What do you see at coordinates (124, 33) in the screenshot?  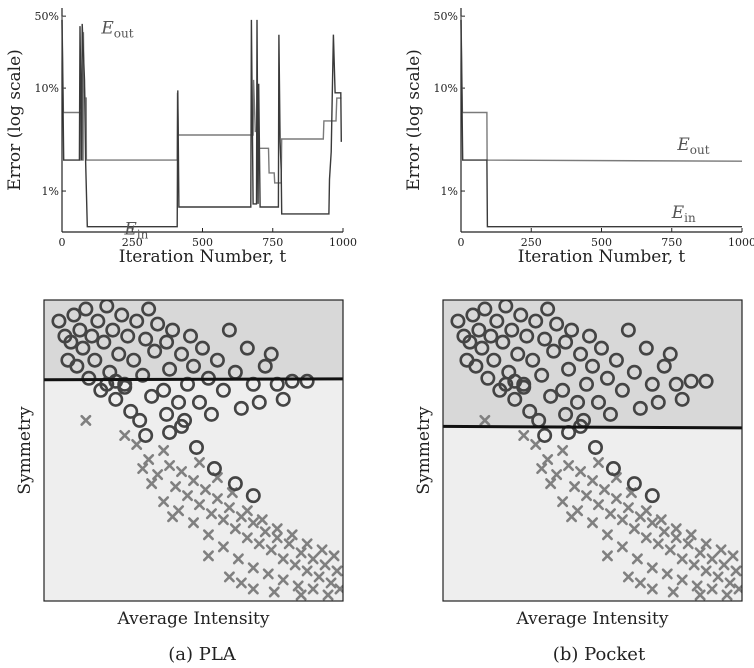 I see `curve-label-subscript: out` at bounding box center [124, 33].